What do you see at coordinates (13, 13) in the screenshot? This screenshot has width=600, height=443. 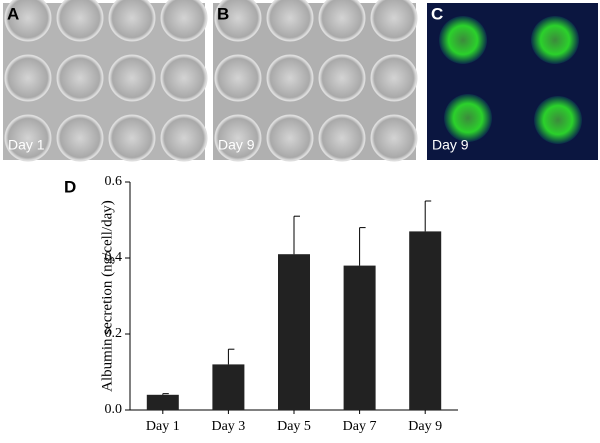 I see `panel-letter: A` at bounding box center [13, 13].